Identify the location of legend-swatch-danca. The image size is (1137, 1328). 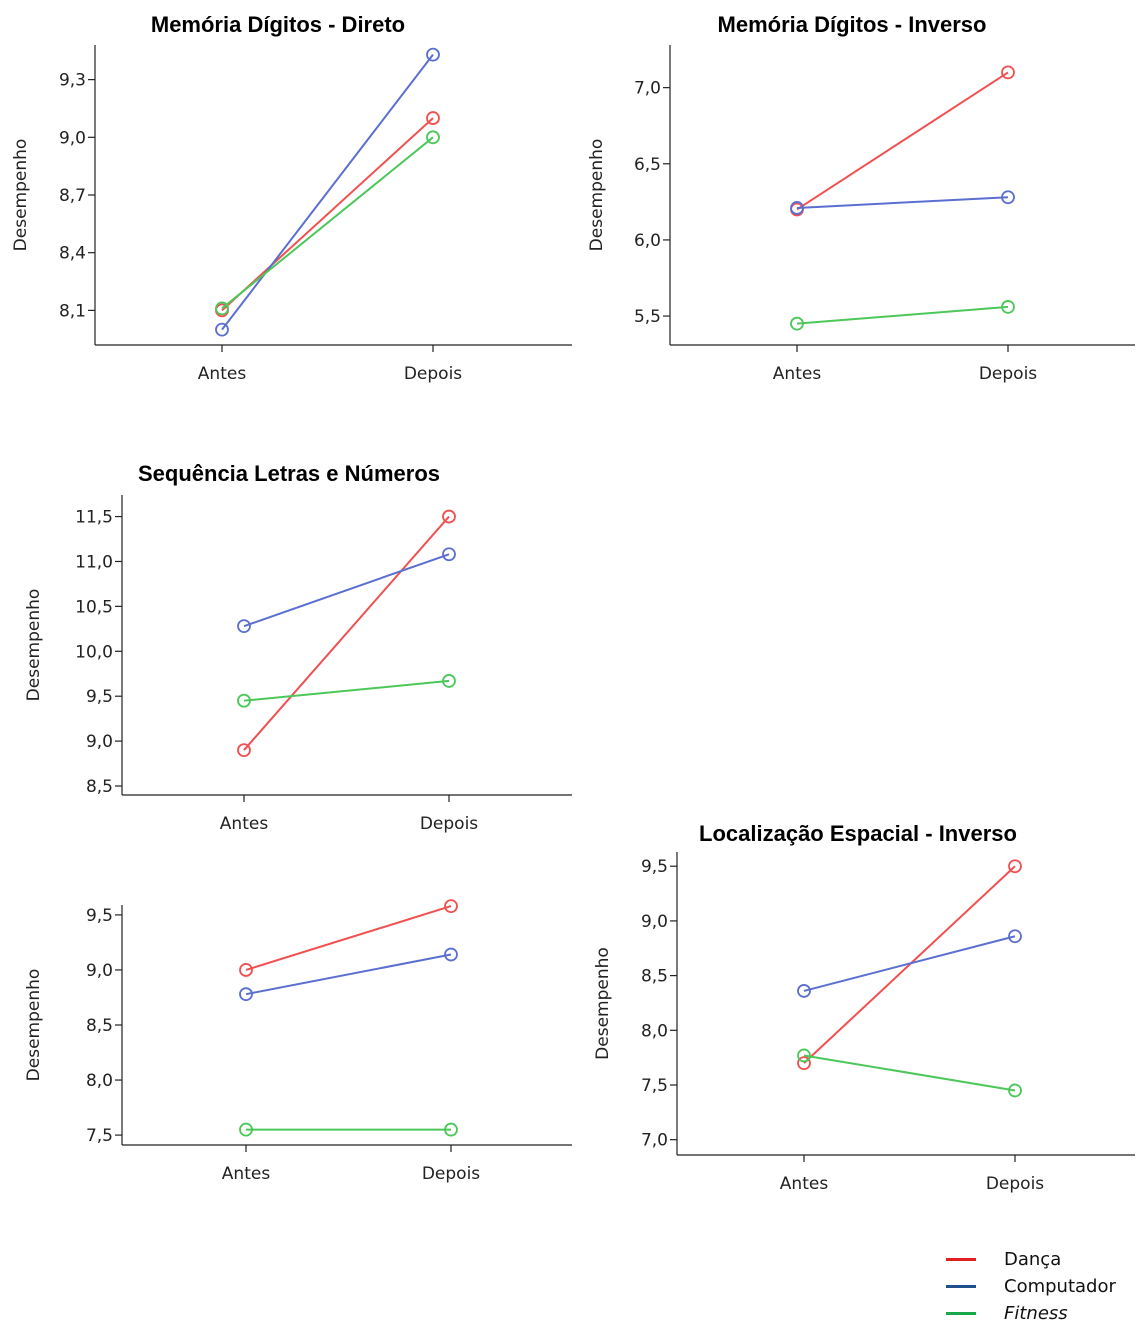
(961, 1259).